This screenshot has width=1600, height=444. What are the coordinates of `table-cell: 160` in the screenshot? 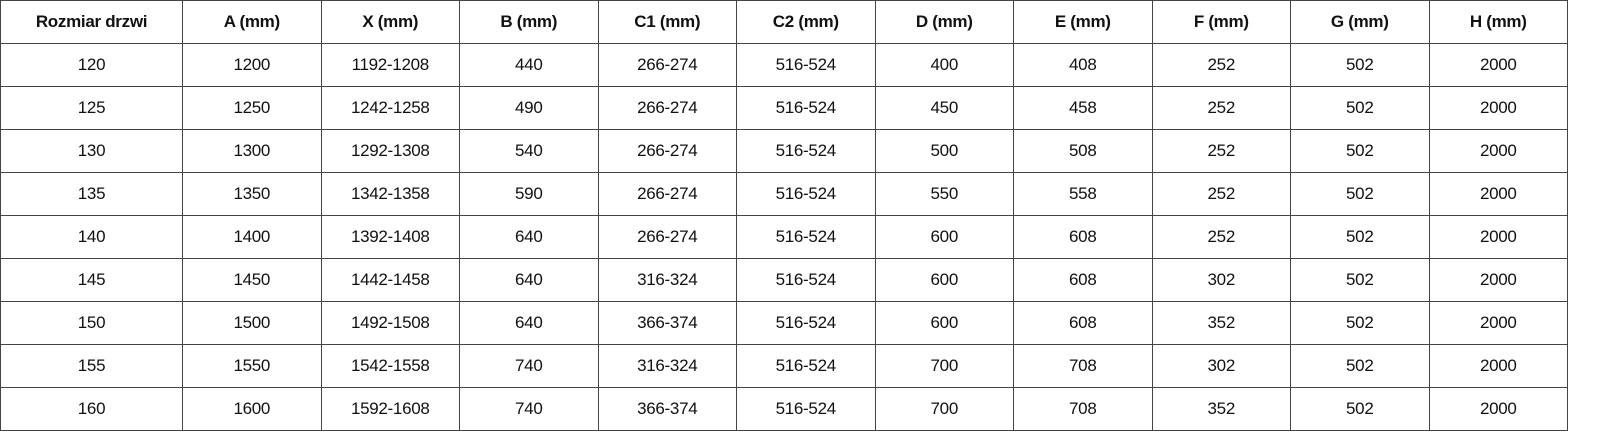 It's located at (91, 409).